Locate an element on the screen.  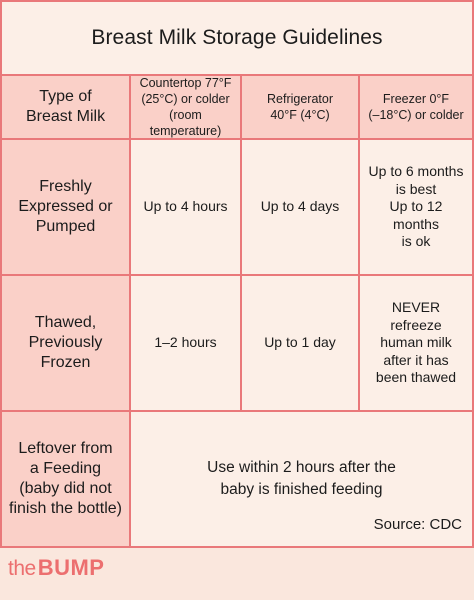
header-type: Type of Breast Milk is located at coordinates (66, 108).